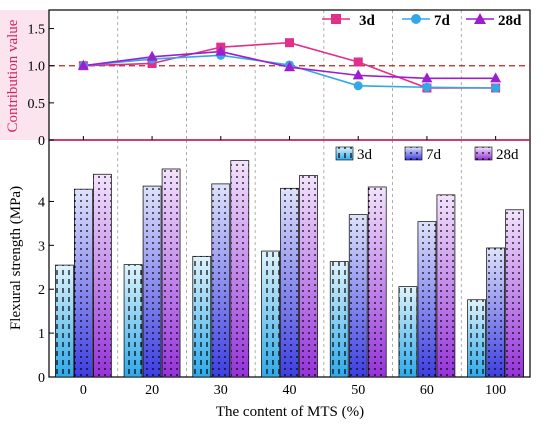 The image size is (550, 424). I want to click on bottom-y-axis-title: Flexural strength (MPa), so click(16, 258).